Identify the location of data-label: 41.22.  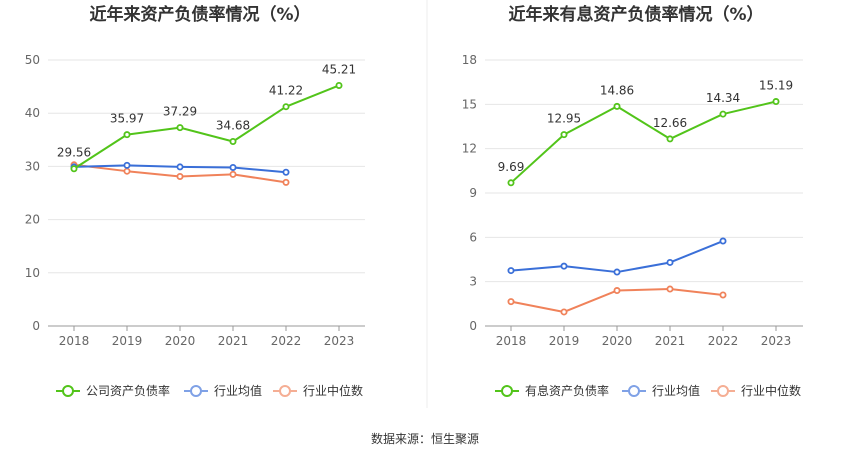
(286, 91).